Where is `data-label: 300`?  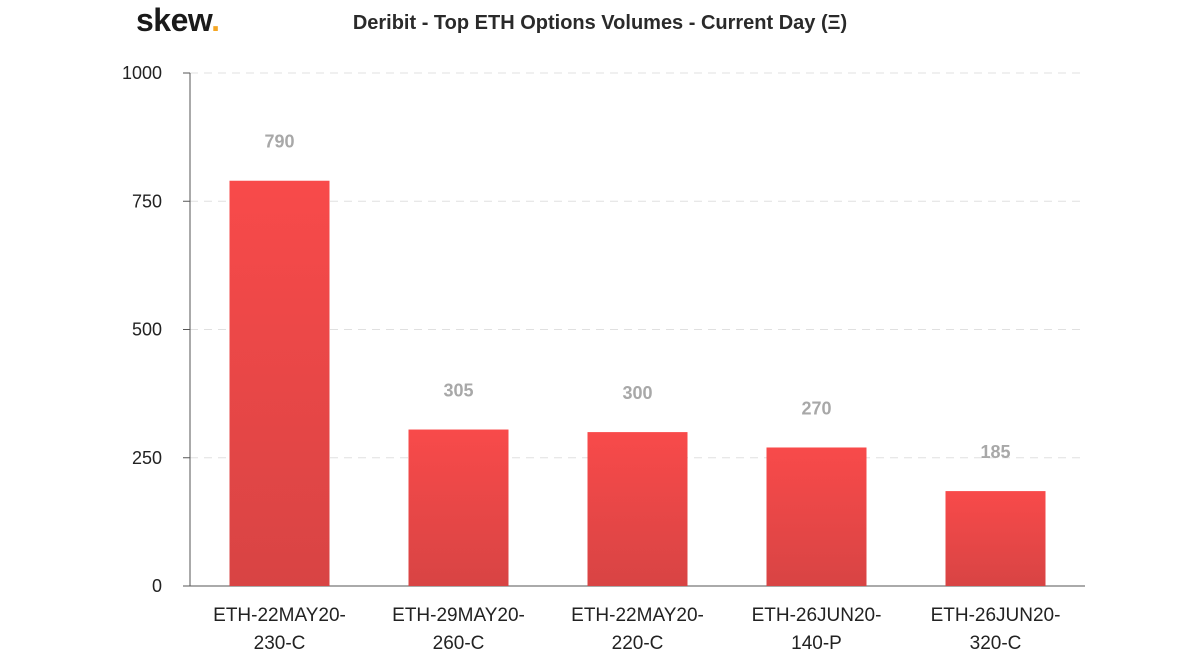
data-label: 300 is located at coordinates (637, 393).